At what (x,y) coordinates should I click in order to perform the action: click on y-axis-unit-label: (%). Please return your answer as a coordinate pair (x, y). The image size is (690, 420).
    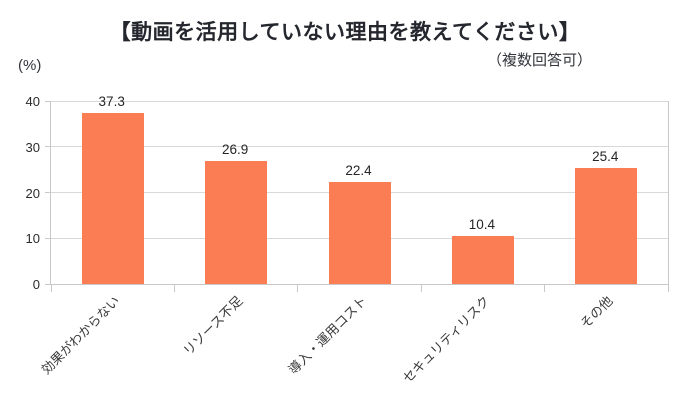
    Looking at the image, I should click on (30, 65).